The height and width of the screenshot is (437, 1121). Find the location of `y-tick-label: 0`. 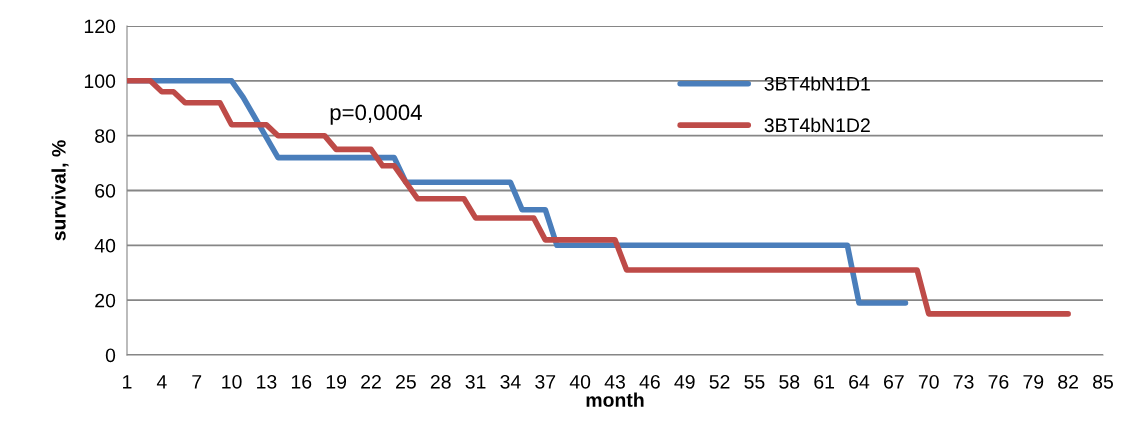

y-tick-label: 0 is located at coordinates (110, 355).